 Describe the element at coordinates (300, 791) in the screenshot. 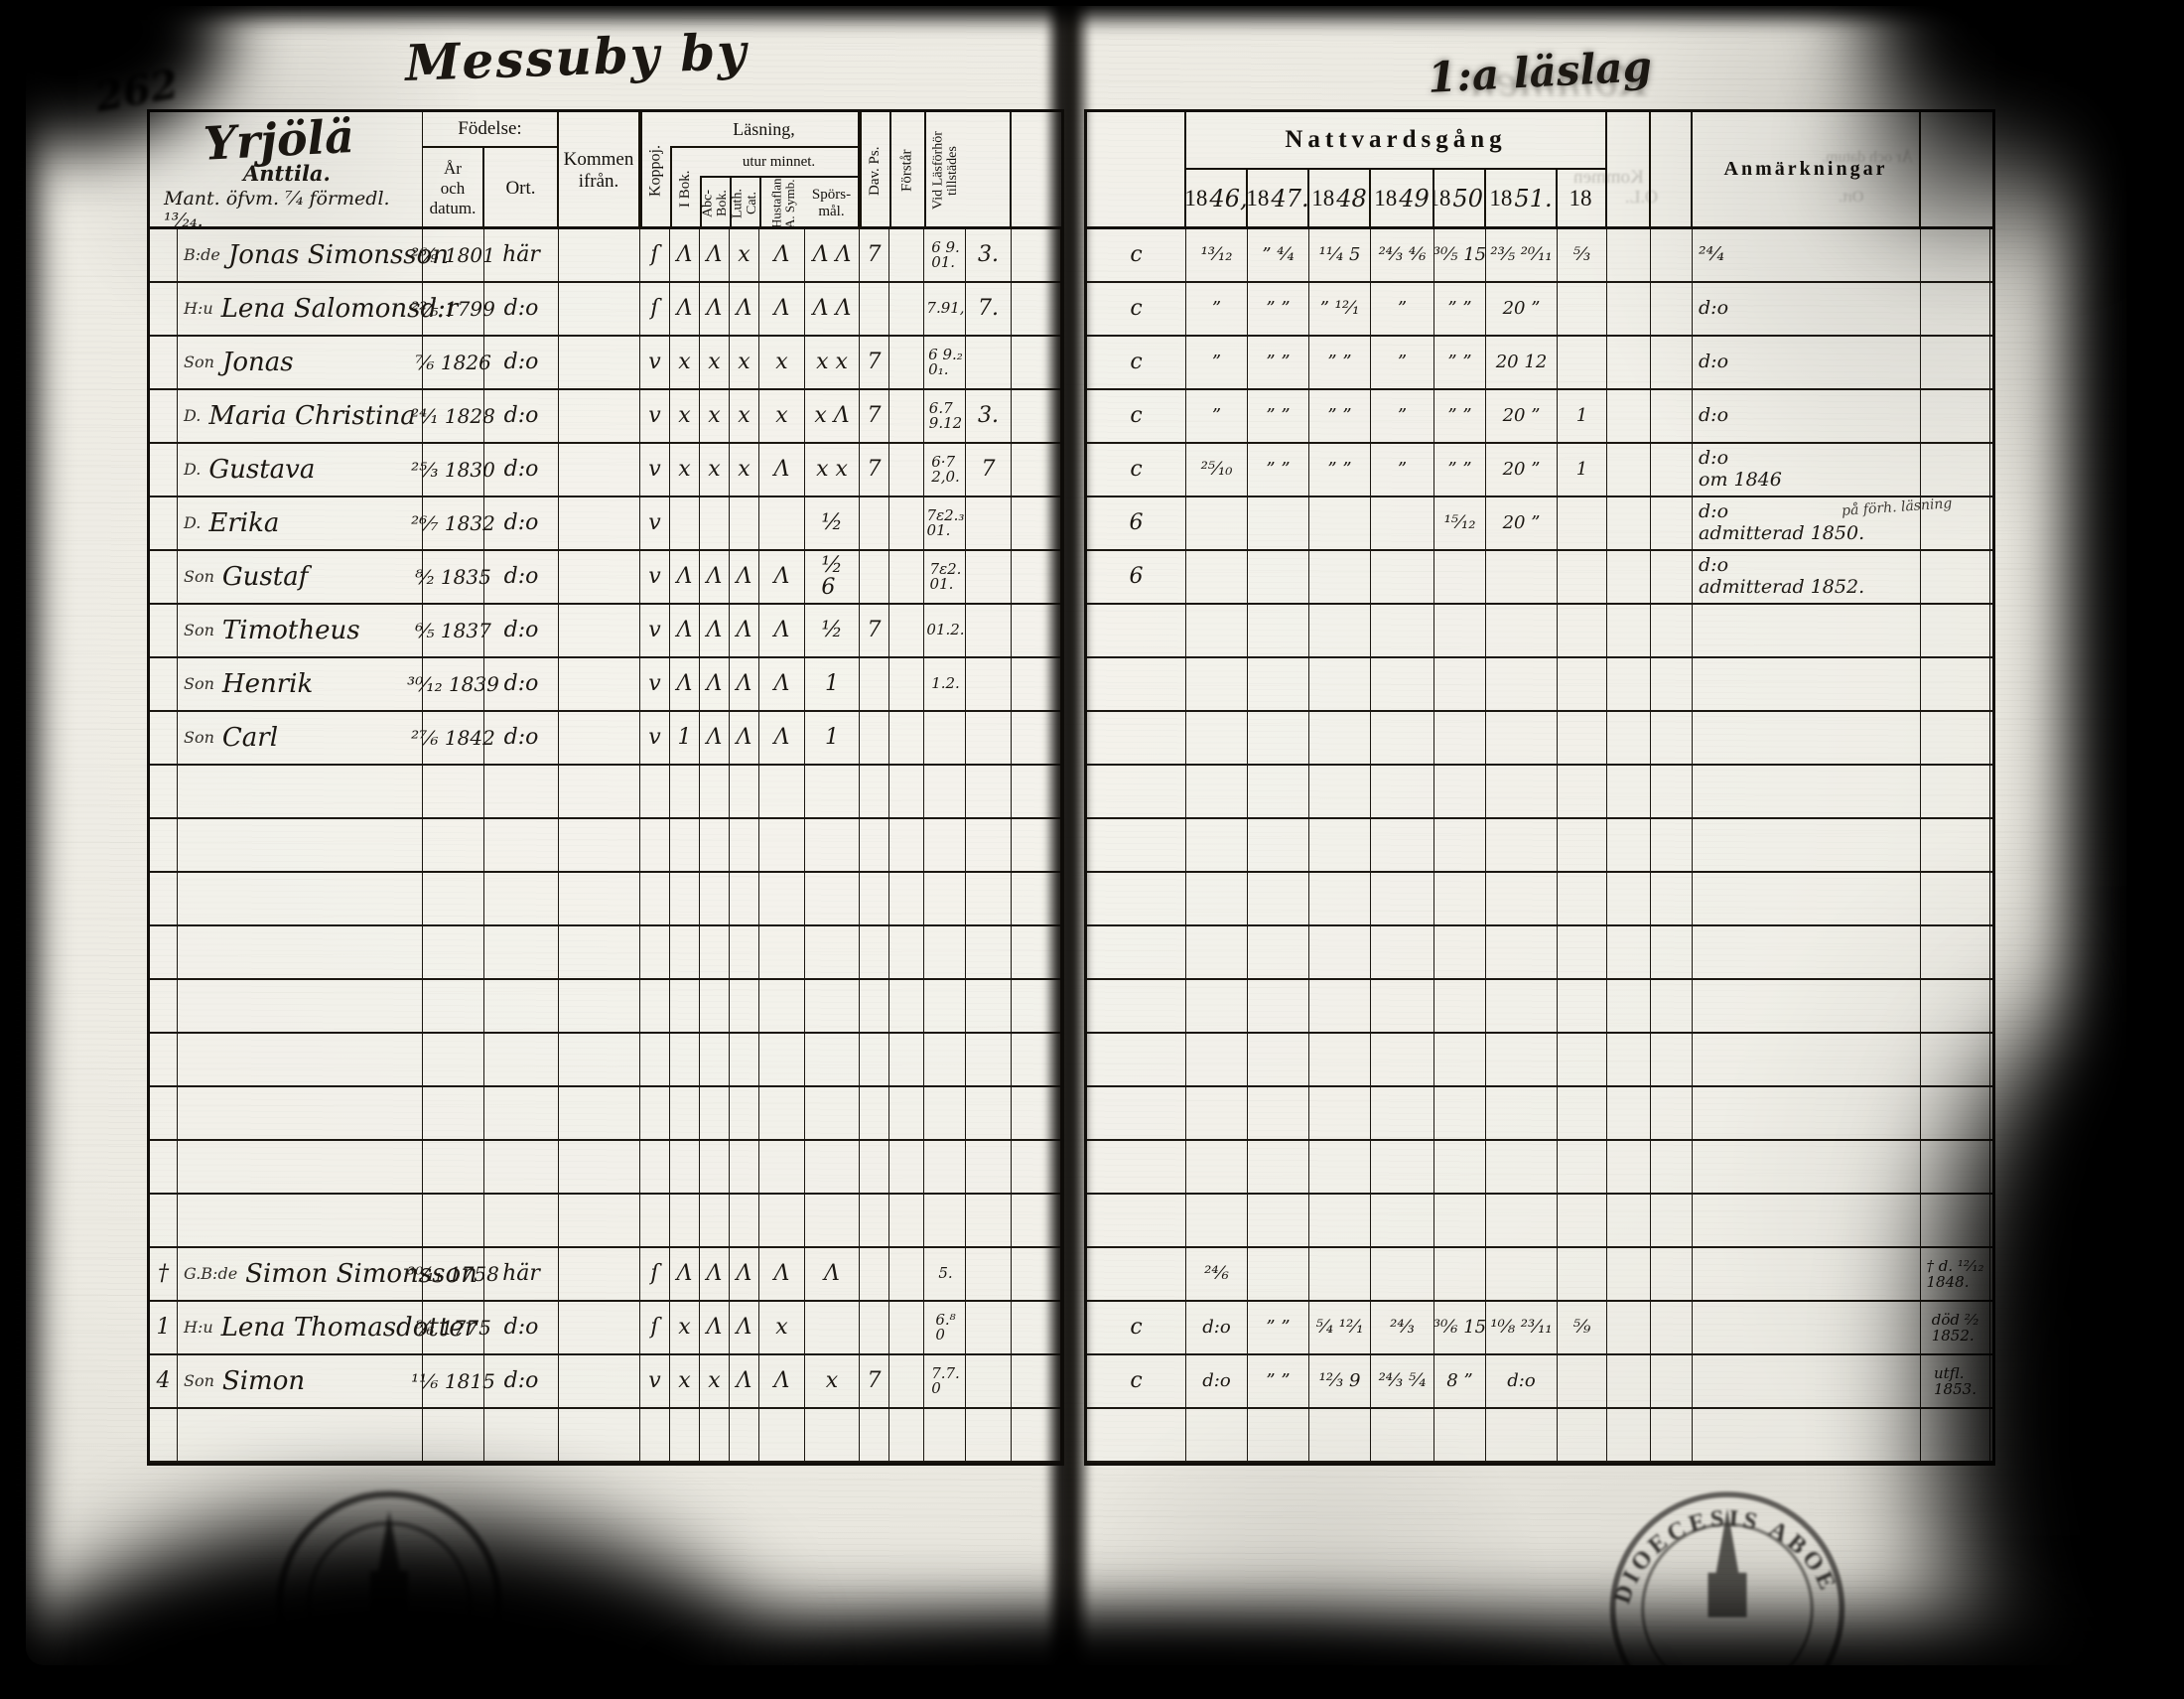

I see `person-name-cell` at that location.